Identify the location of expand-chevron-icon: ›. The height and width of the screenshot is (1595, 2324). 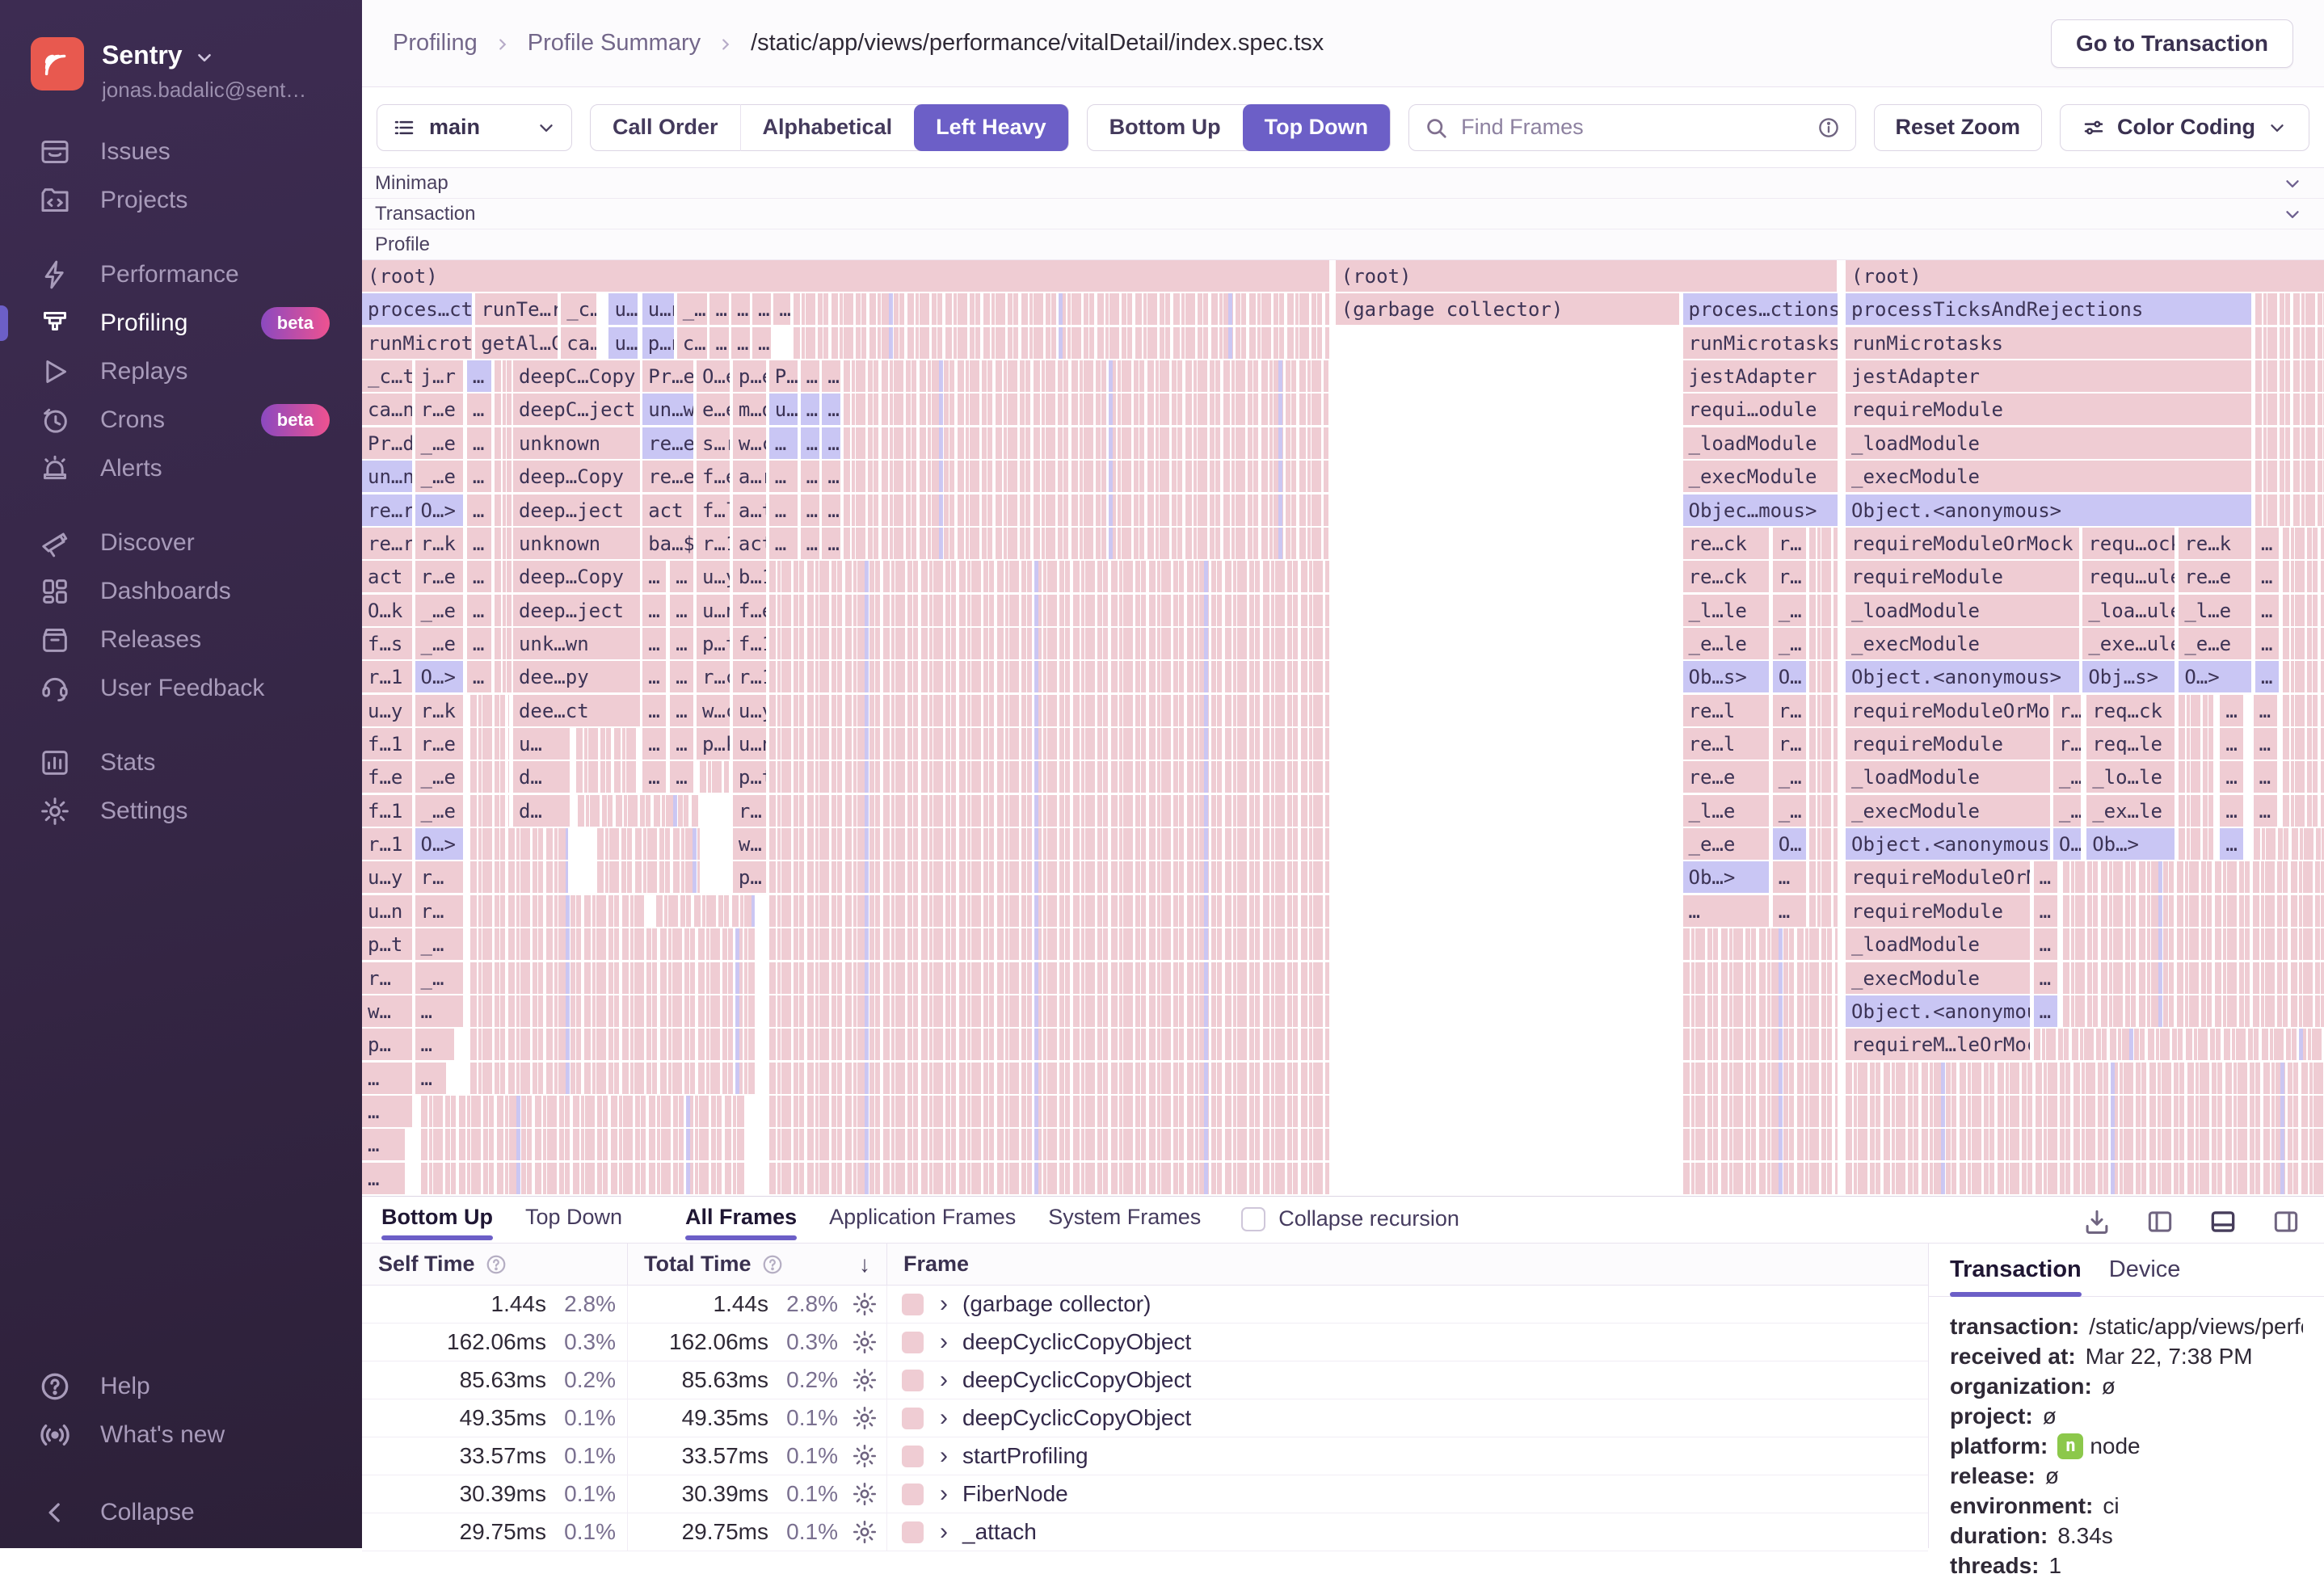
(944, 1493).